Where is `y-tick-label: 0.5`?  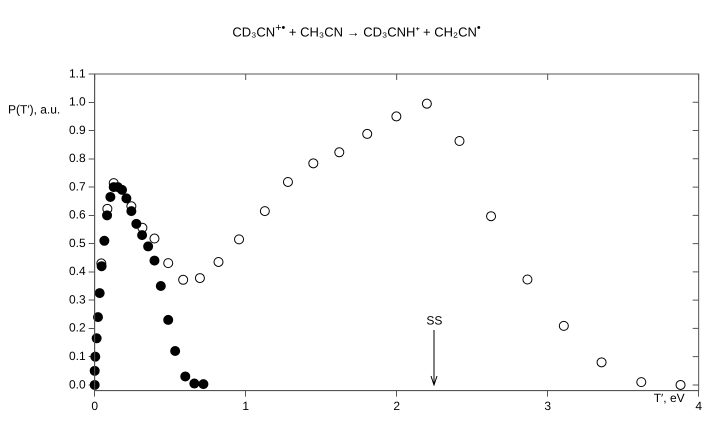
y-tick-label: 0.5 is located at coordinates (77, 243).